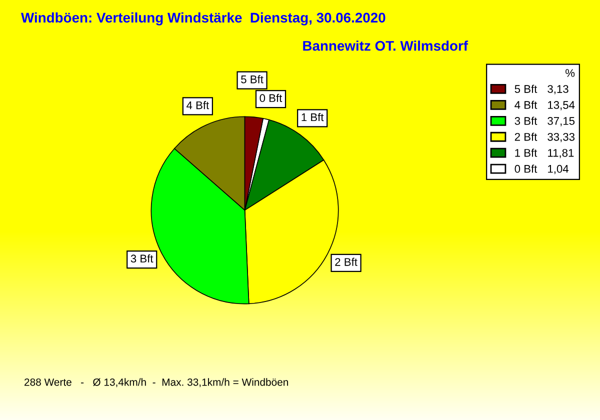 The width and height of the screenshot is (600, 420). Describe the element at coordinates (203, 19) in the screenshot. I see `chart-title: Windböen: Verteilung Windstärke Dienstag, 30.06.2020` at that location.